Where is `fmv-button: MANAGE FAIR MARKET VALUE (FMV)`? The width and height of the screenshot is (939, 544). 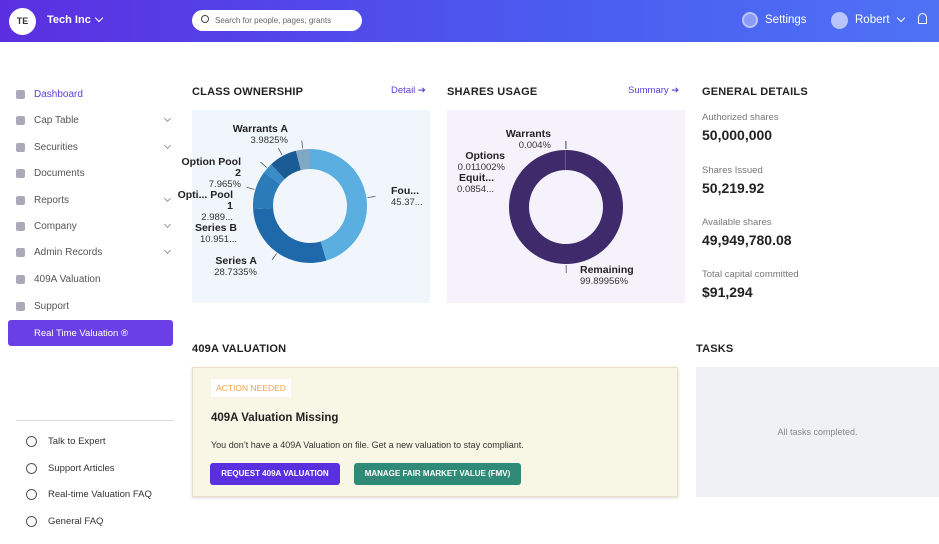 fmv-button: MANAGE FAIR MARKET VALUE (FMV) is located at coordinates (437, 474).